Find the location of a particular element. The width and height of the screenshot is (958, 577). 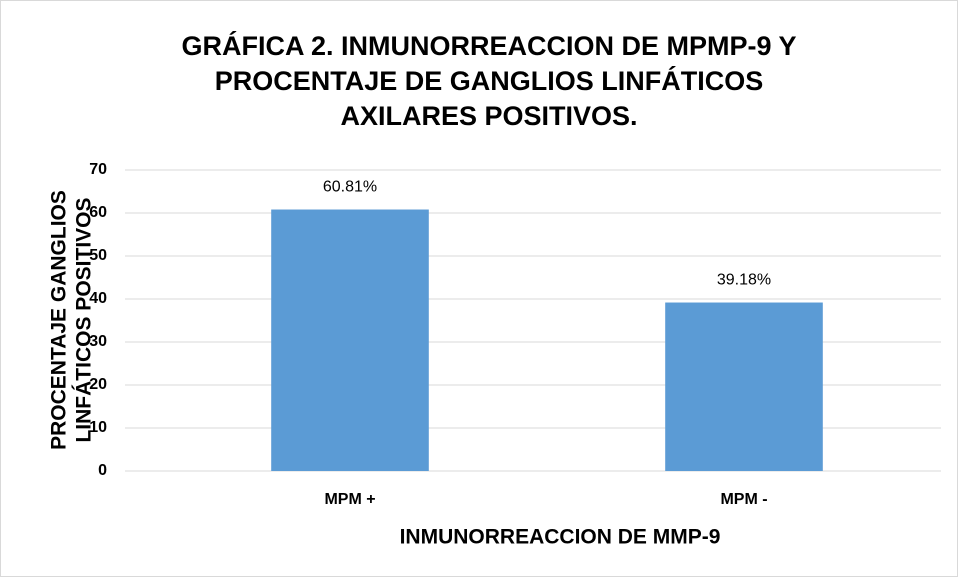

y-tick-label: 0 is located at coordinates (102, 470).